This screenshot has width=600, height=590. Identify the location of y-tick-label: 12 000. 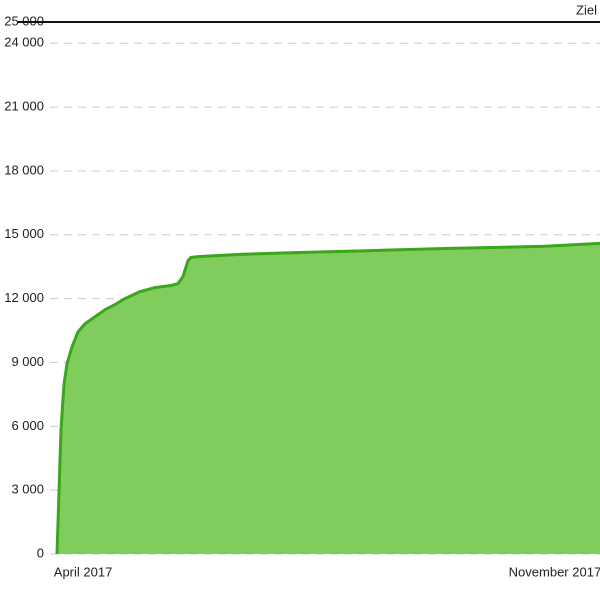
(24, 297).